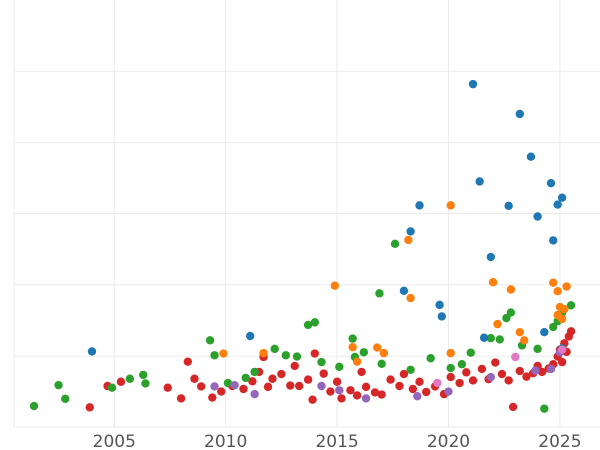  What do you see at coordinates (448, 441) in the screenshot?
I see `x-tick-label: 2020` at bounding box center [448, 441].